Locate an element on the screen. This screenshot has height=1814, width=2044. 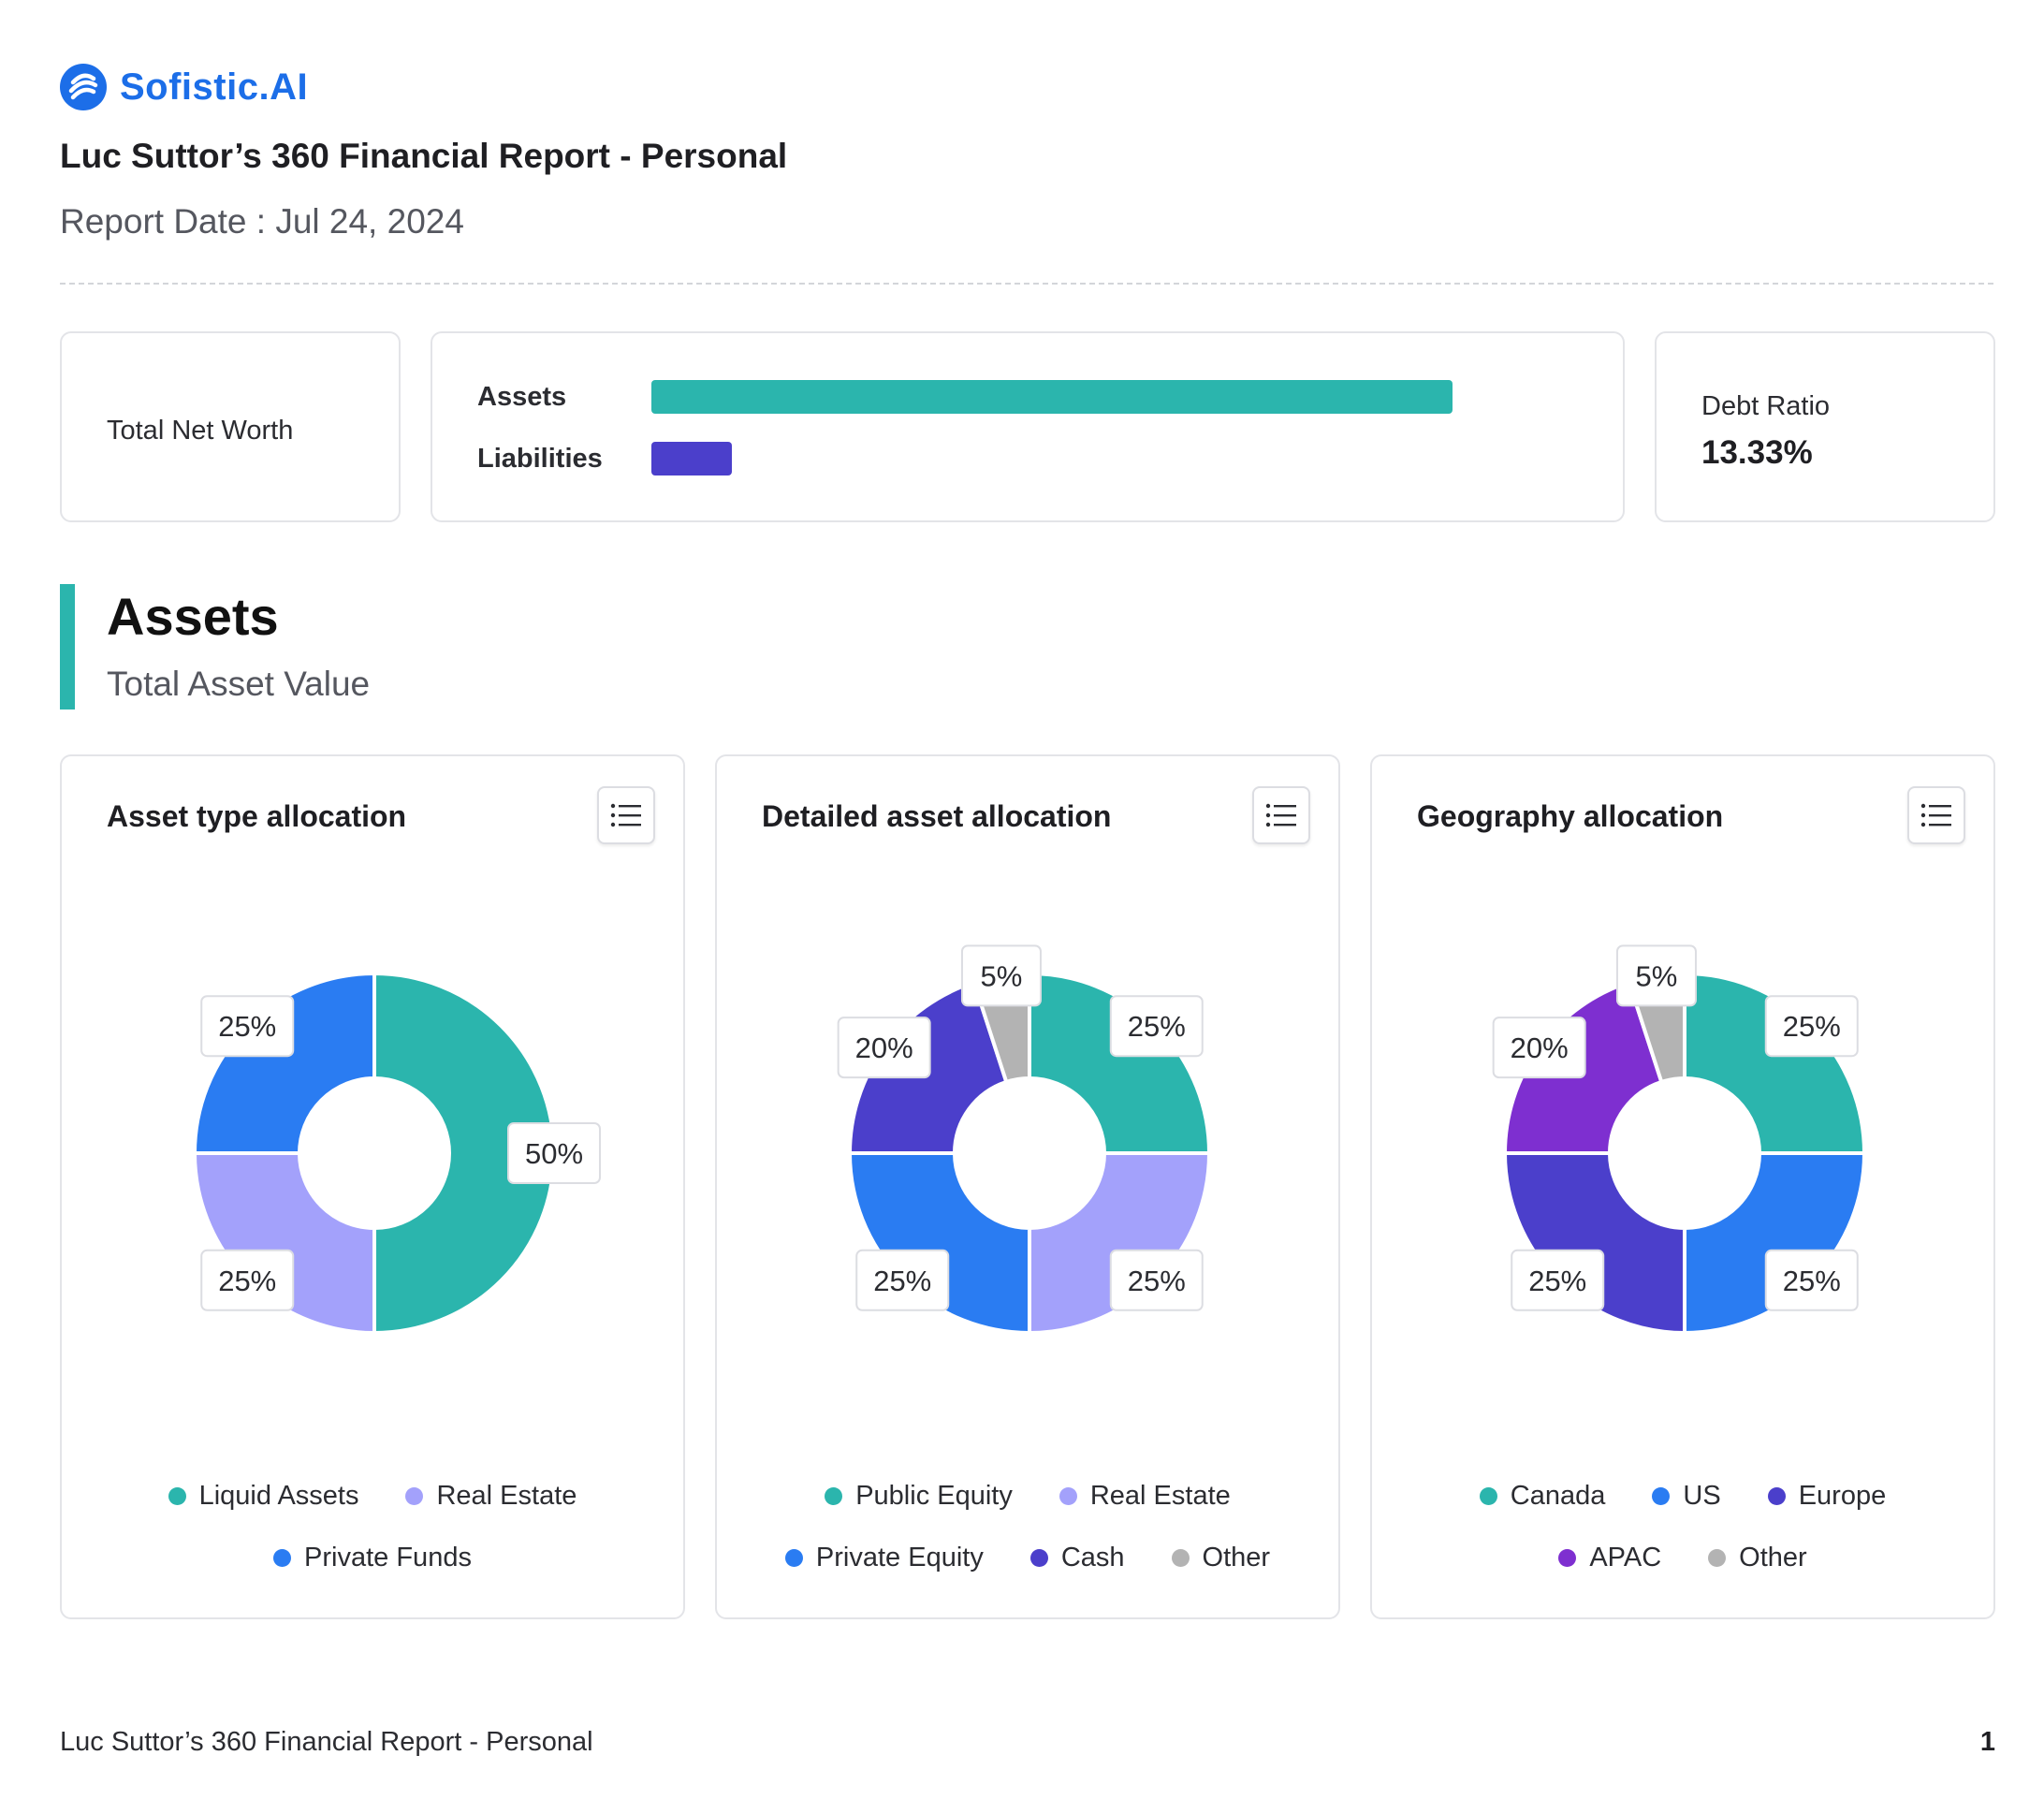
assets-bar is located at coordinates (1052, 397).